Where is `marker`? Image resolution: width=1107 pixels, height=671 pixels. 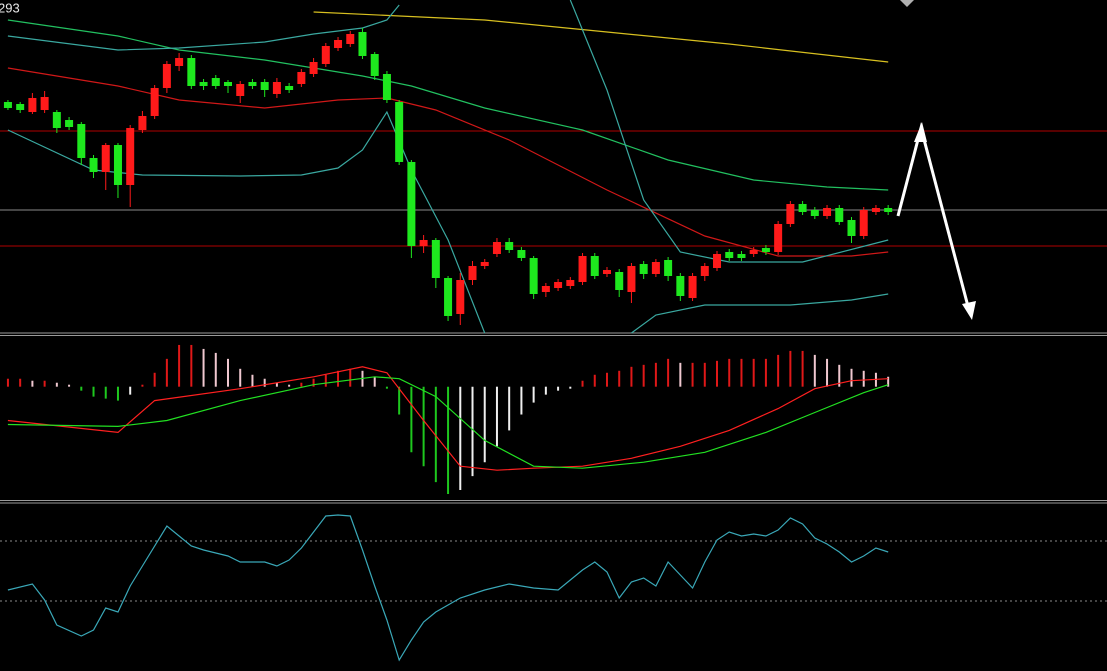
marker is located at coordinates (907, 3).